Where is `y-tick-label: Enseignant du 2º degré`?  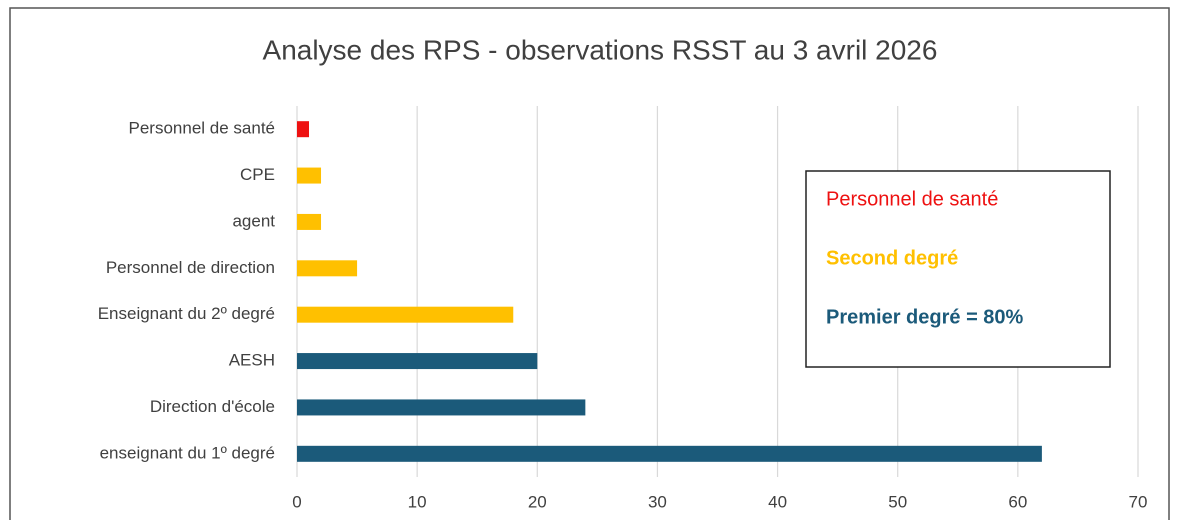 y-tick-label: Enseignant du 2º degré is located at coordinates (186, 313).